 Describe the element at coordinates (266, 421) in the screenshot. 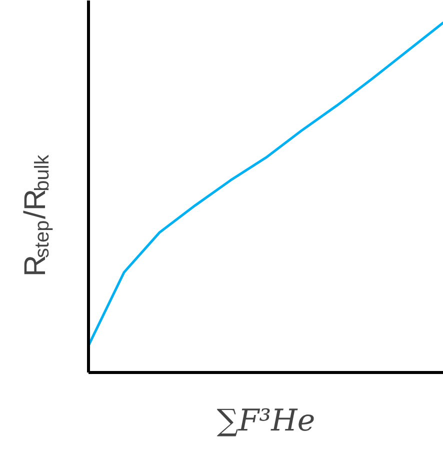

I see `x-axis-title: ∑F³He` at that location.